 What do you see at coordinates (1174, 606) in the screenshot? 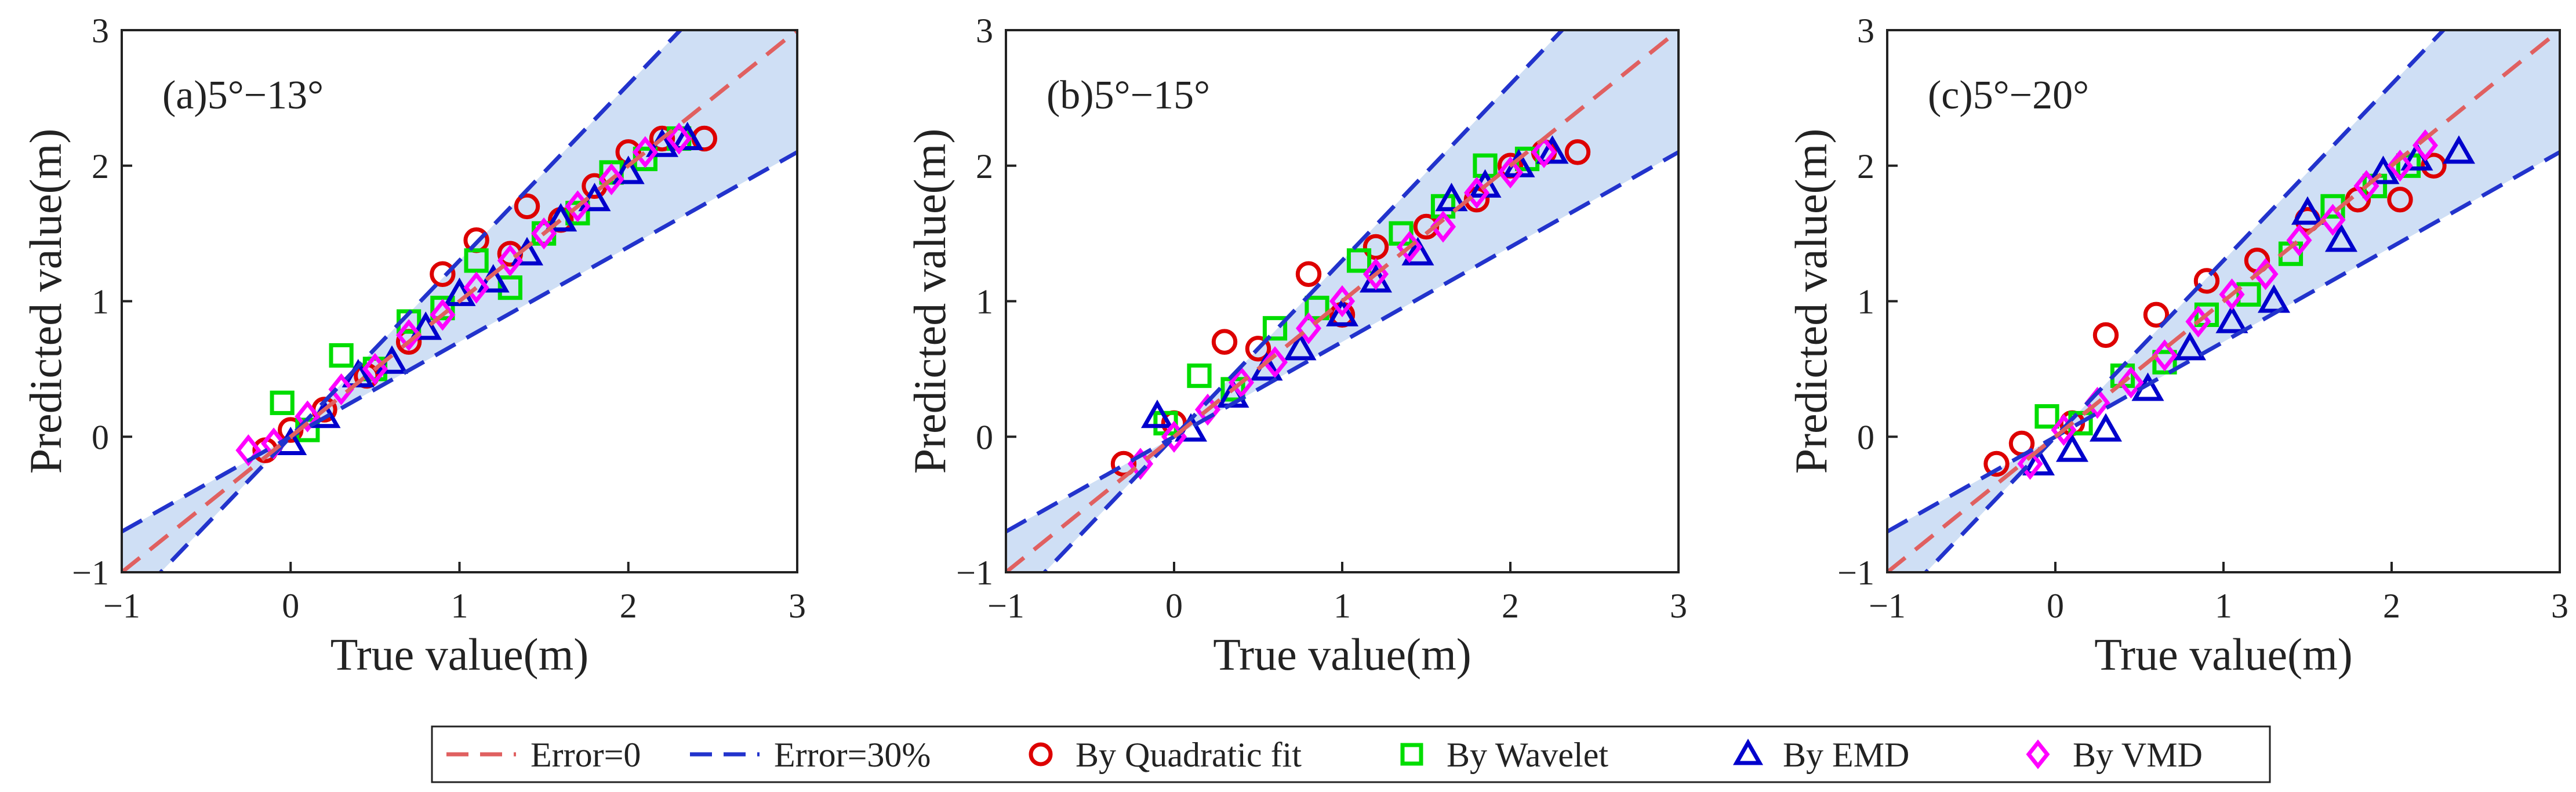
I see `x-tick-label: 0` at bounding box center [1174, 606].